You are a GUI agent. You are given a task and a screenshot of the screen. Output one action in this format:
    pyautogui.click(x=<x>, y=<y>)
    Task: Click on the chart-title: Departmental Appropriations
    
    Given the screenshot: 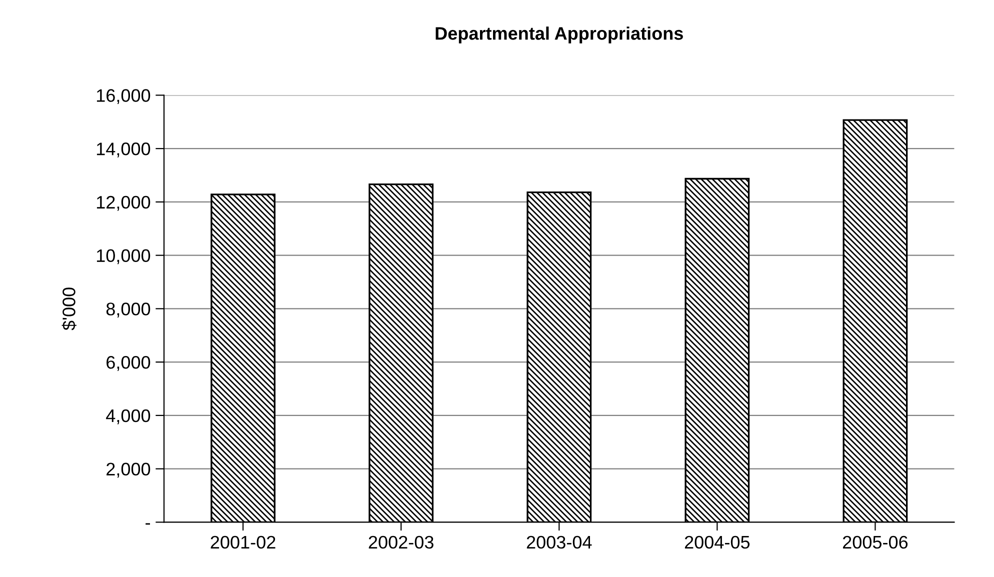 What is the action you would take?
    pyautogui.click(x=559, y=35)
    